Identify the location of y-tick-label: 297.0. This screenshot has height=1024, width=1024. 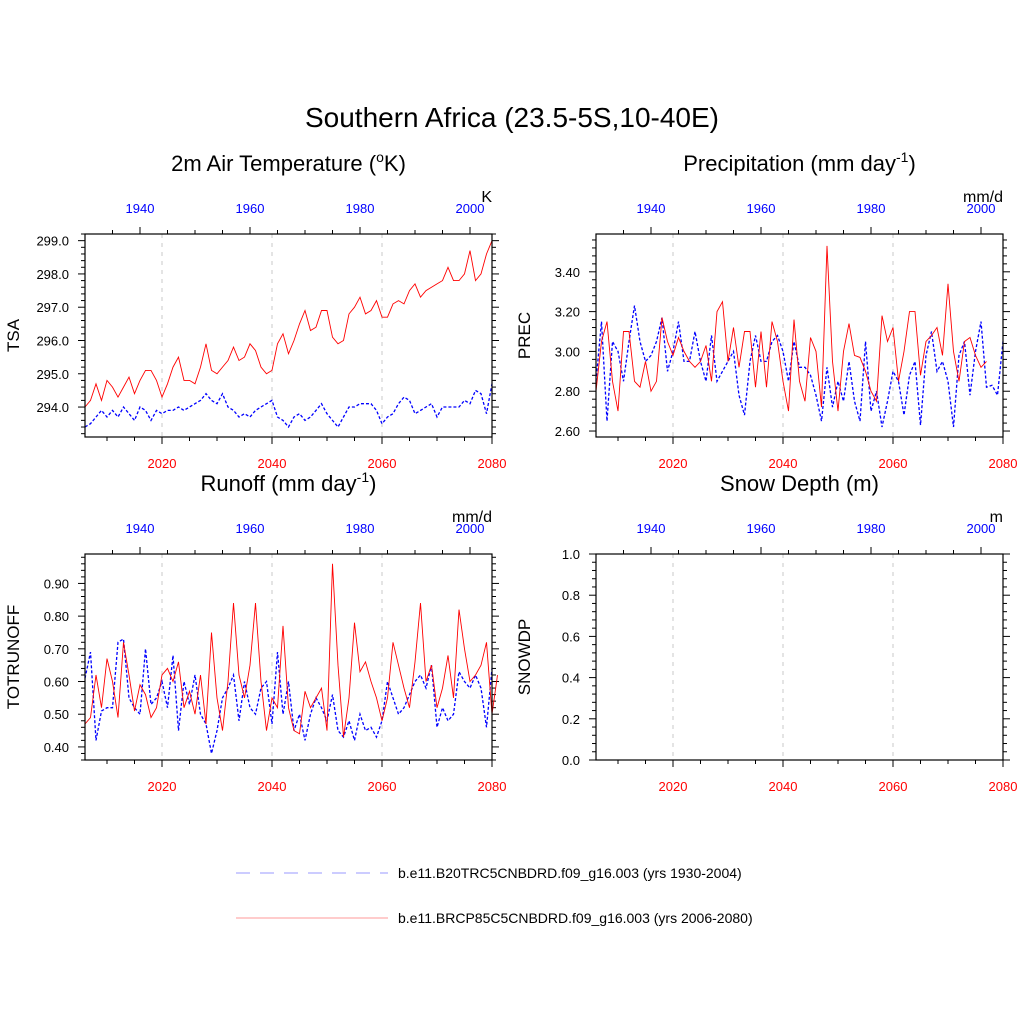
(52, 307).